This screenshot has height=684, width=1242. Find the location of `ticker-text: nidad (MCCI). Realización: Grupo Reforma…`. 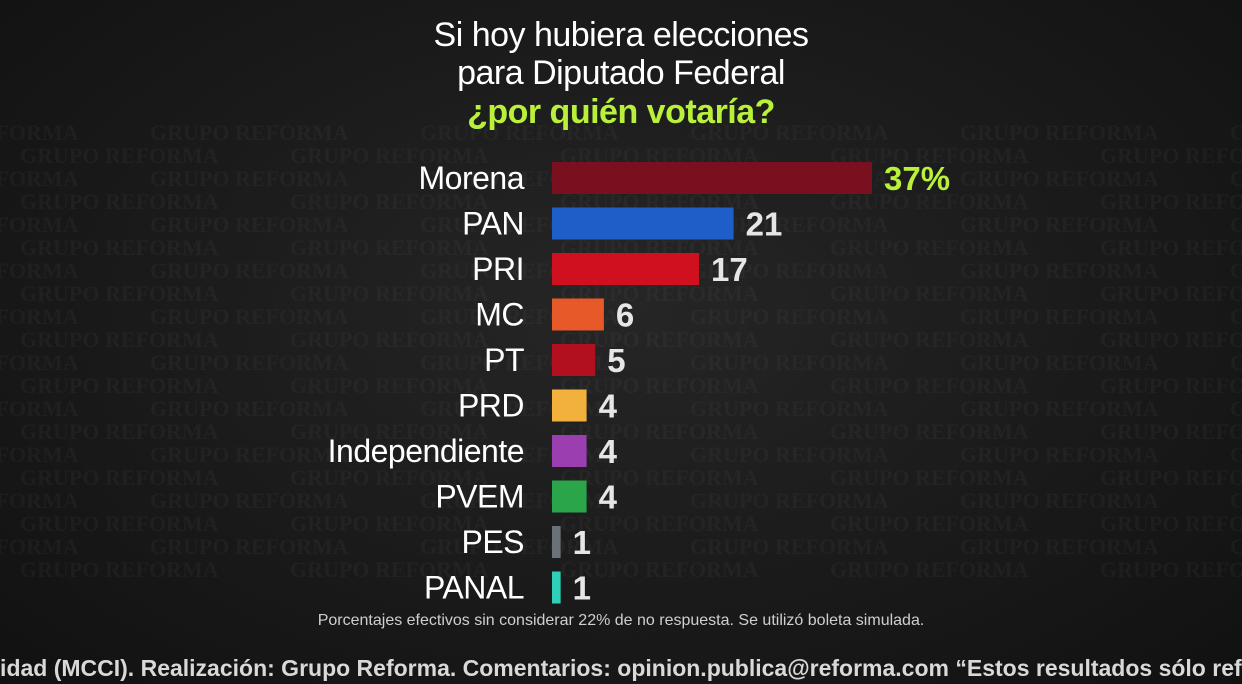

ticker-text: nidad (MCCI). Realización: Grupo Reforma… is located at coordinates (621, 668).